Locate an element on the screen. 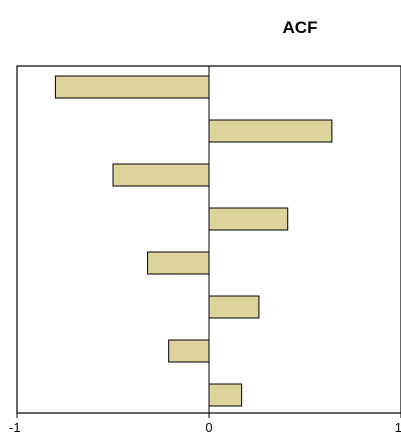 Image resolution: width=401 pixels, height=440 pixels. chart-title: ACF is located at coordinates (300, 27).